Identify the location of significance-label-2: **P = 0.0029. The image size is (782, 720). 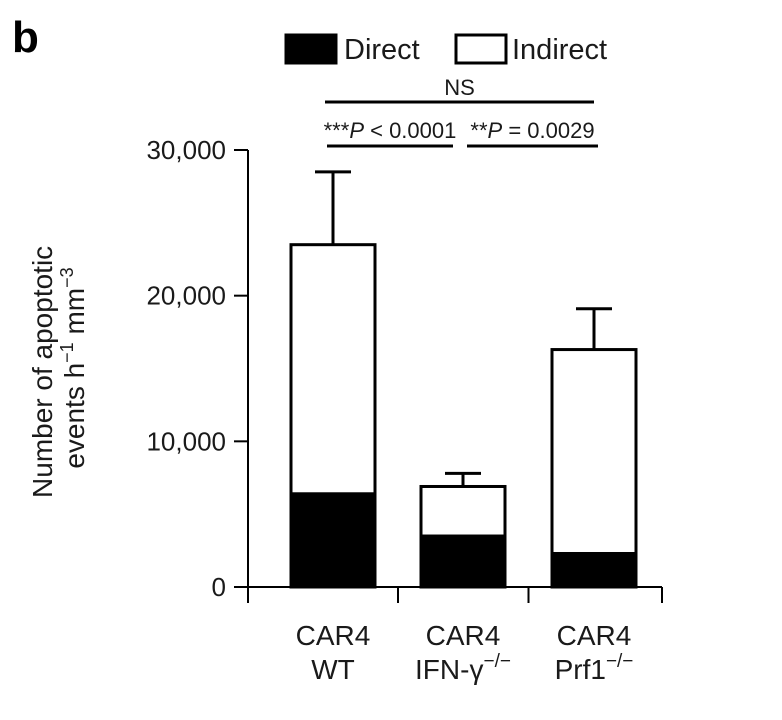
(532, 130).